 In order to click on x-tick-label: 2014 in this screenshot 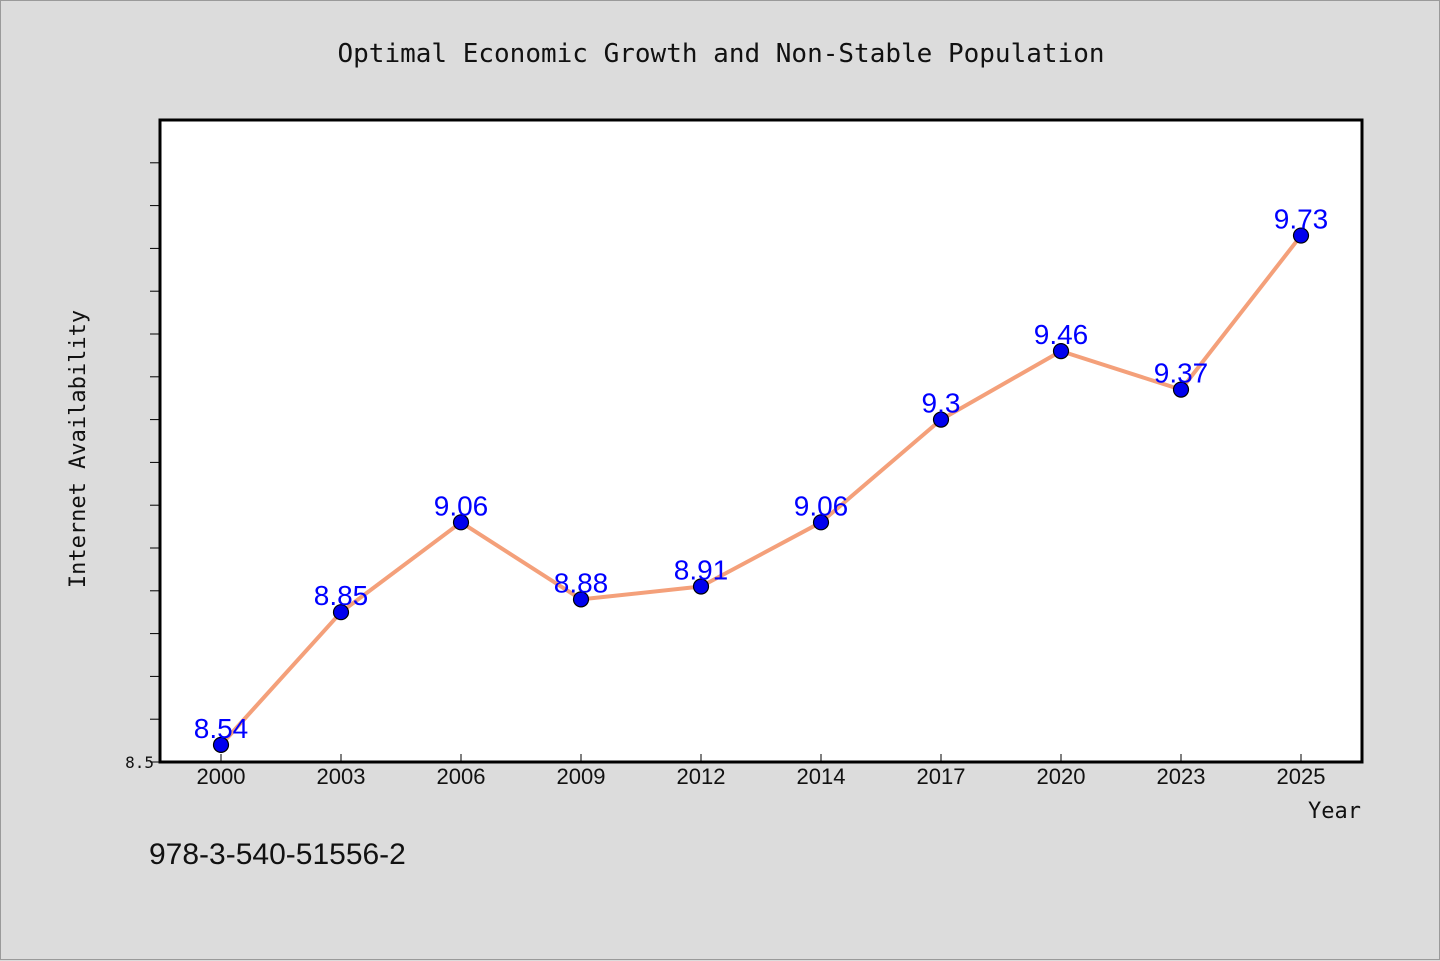, I will do `click(821, 776)`.